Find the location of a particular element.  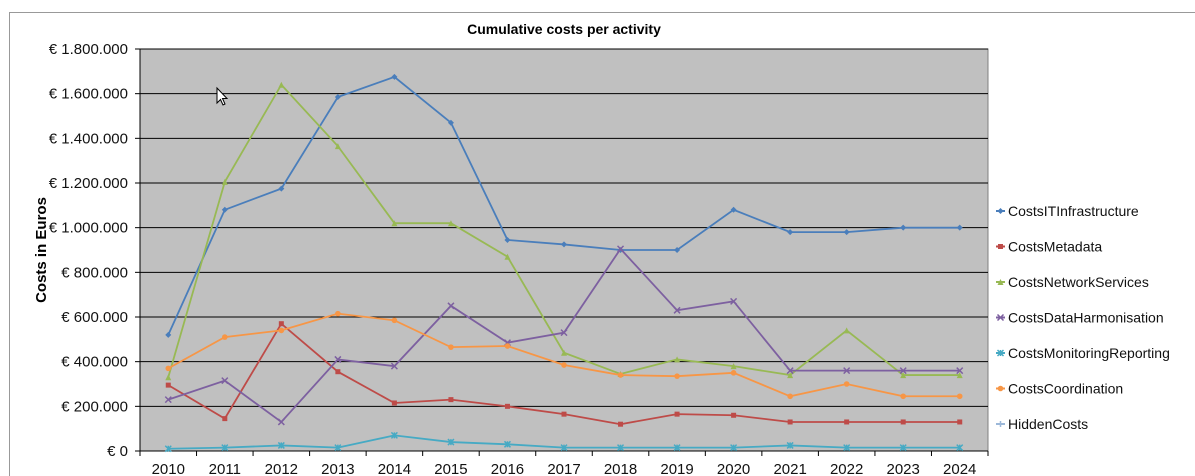

y-tick-label: € 200.000 is located at coordinates (94, 406).